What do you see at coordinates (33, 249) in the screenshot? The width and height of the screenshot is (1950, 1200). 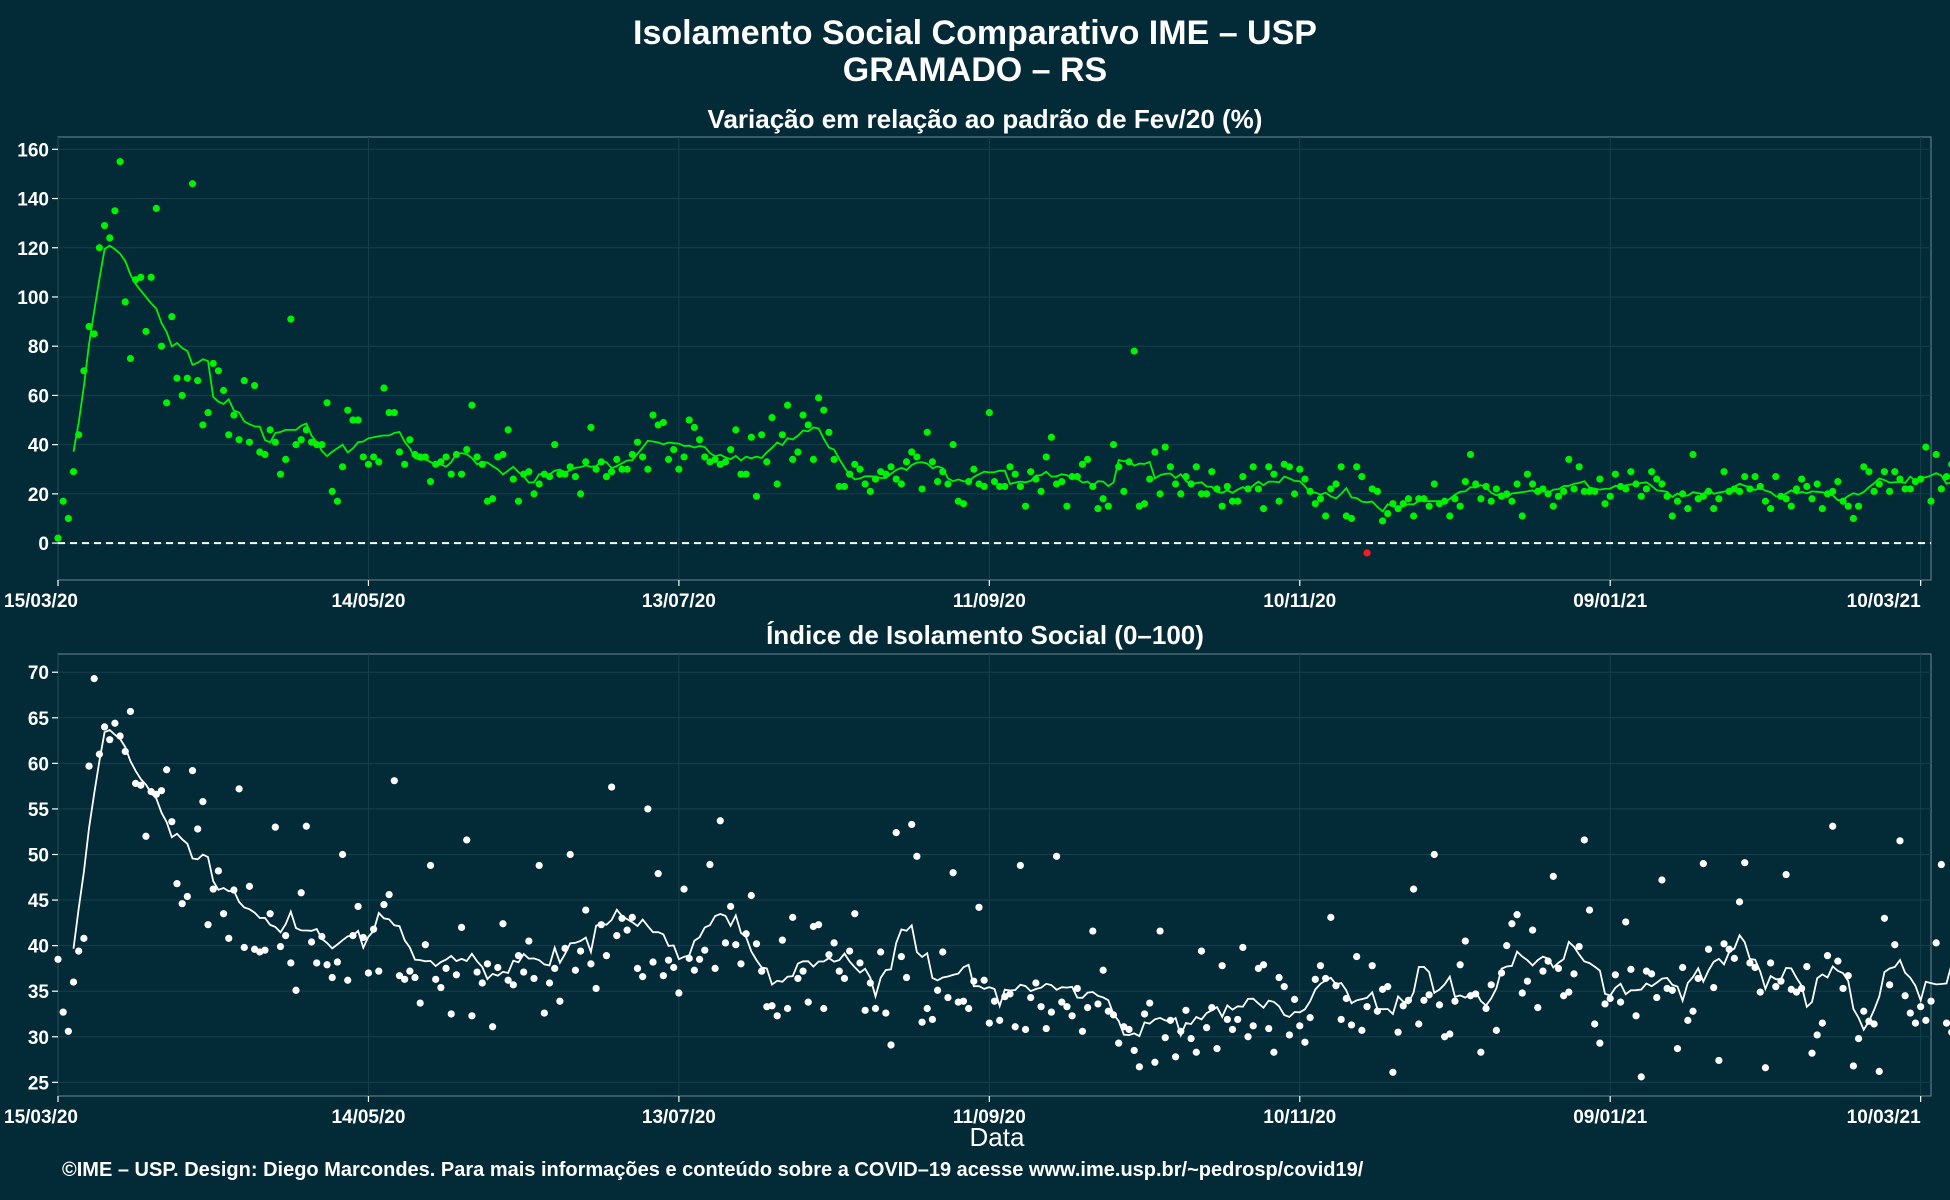 I see `y-tick-label: 120` at bounding box center [33, 249].